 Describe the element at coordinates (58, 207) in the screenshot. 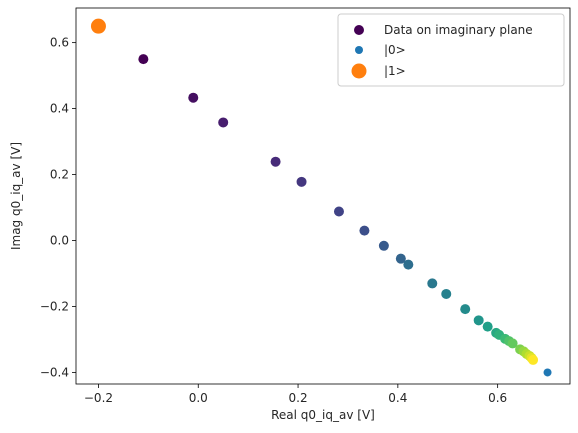

I see `y-axis-ticks: −0.4 −0.2 0.0 0.2 0.4 0.6` at that location.